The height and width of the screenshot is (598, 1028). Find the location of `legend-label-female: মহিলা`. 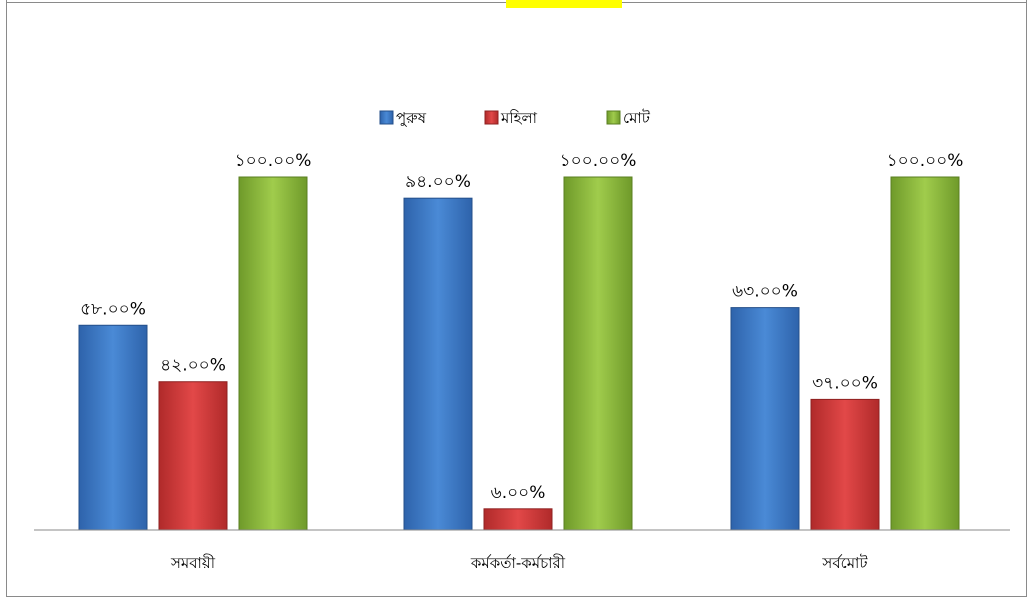

legend-label-female: মহিলা is located at coordinates (519, 118).